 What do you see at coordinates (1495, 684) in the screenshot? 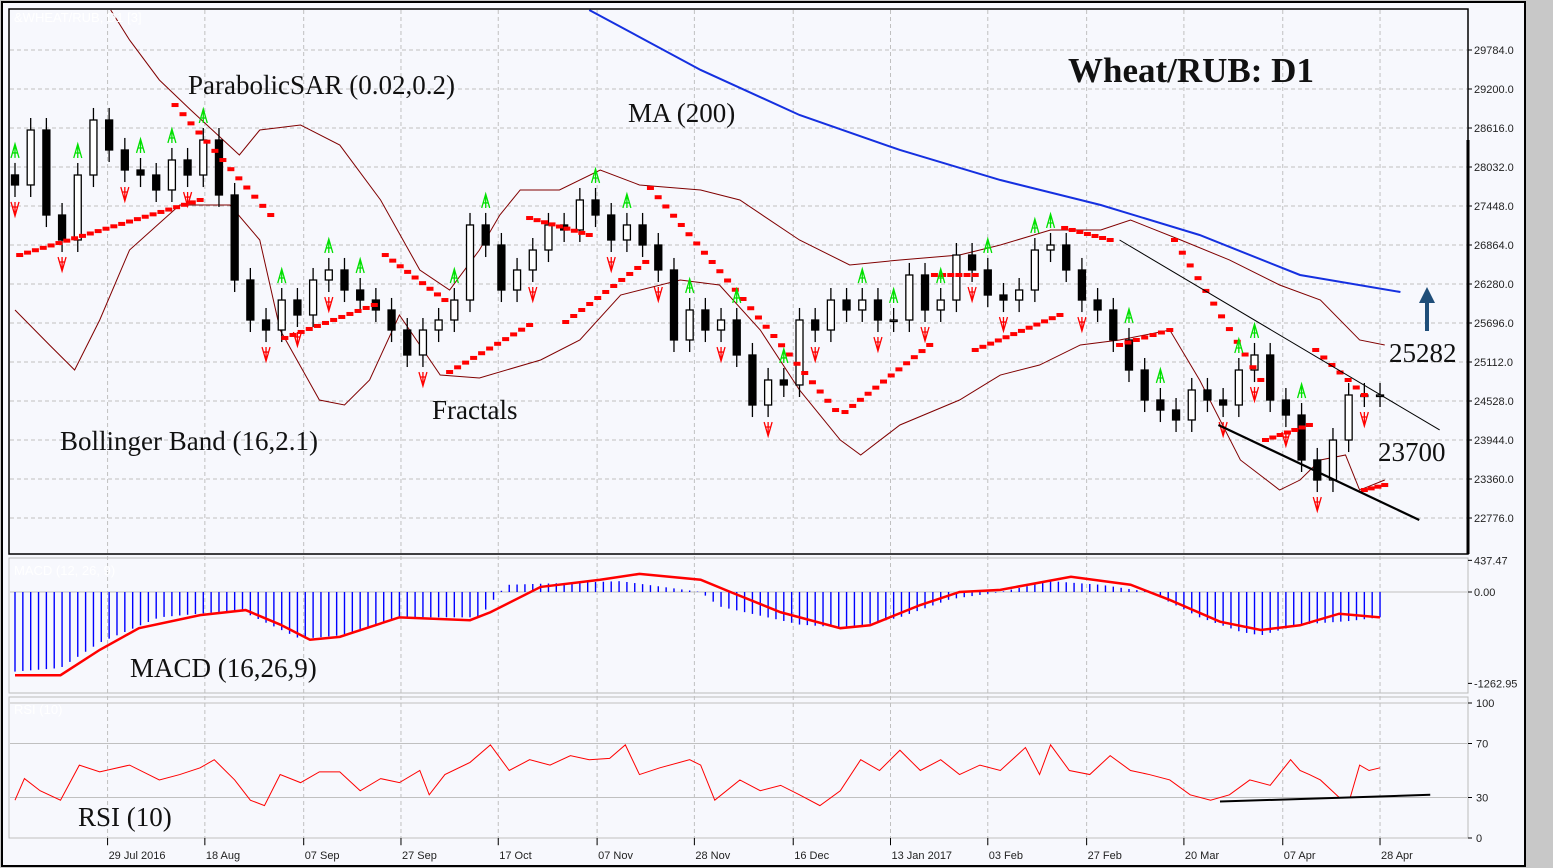
I see `macd-tick-label: -1262.95` at bounding box center [1495, 684].